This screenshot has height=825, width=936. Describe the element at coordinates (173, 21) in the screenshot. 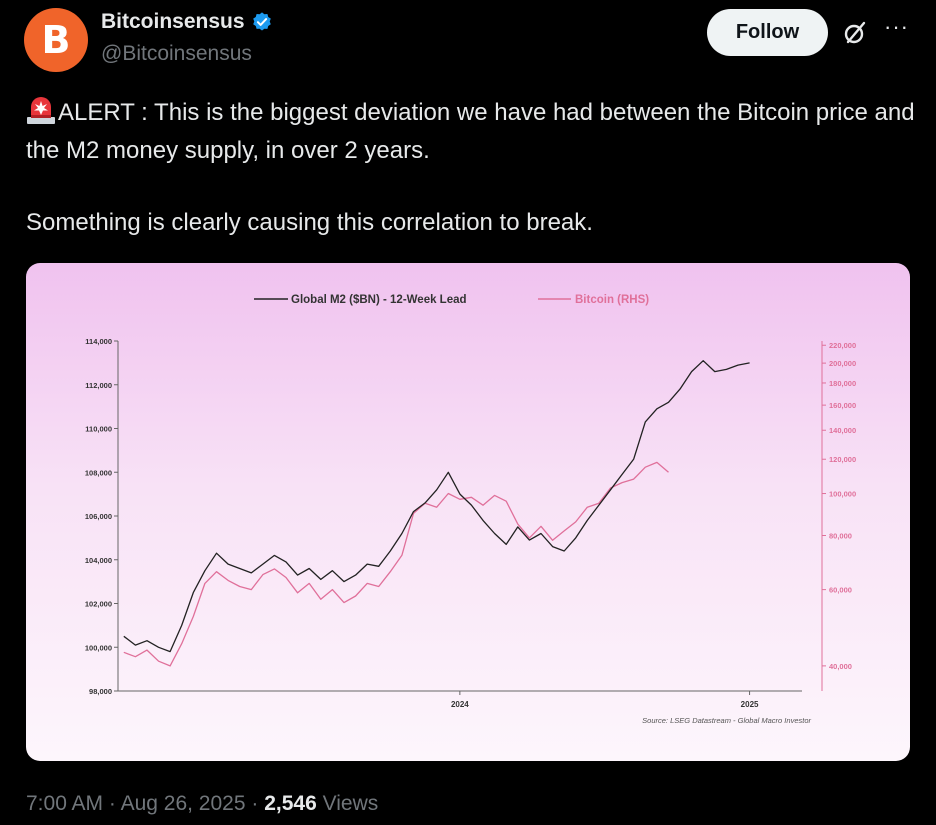

I see `author-name: Bitcoinsensus` at that location.